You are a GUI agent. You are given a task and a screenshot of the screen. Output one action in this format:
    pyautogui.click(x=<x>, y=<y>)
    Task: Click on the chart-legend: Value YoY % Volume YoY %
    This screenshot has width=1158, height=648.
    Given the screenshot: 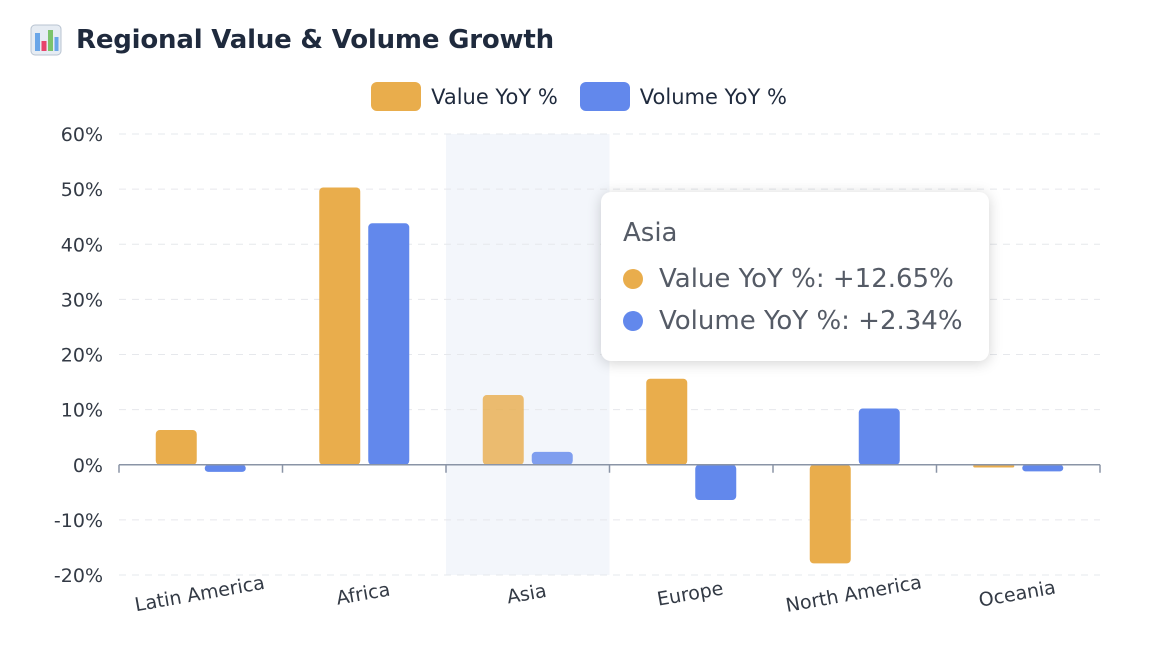 What is the action you would take?
    pyautogui.click(x=579, y=96)
    